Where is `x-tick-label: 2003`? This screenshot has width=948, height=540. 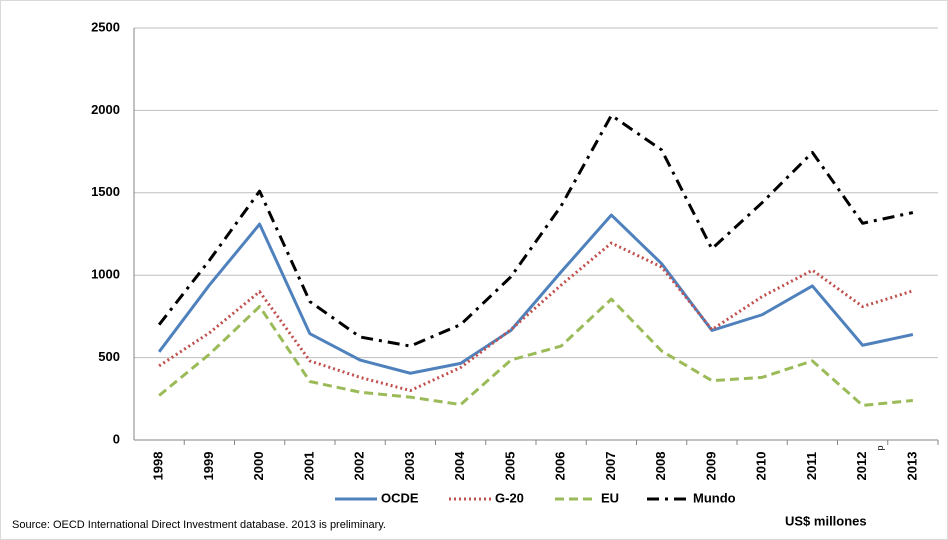
x-tick-label: 2003 is located at coordinates (409, 466).